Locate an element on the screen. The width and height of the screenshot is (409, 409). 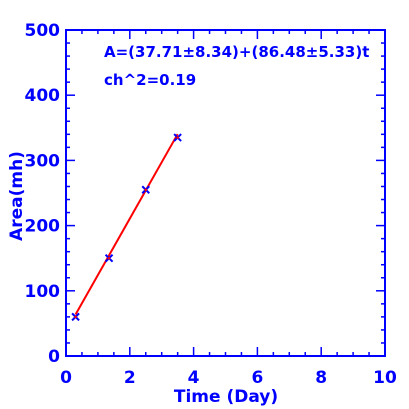
y-tick-label: 100 is located at coordinates (43, 292).